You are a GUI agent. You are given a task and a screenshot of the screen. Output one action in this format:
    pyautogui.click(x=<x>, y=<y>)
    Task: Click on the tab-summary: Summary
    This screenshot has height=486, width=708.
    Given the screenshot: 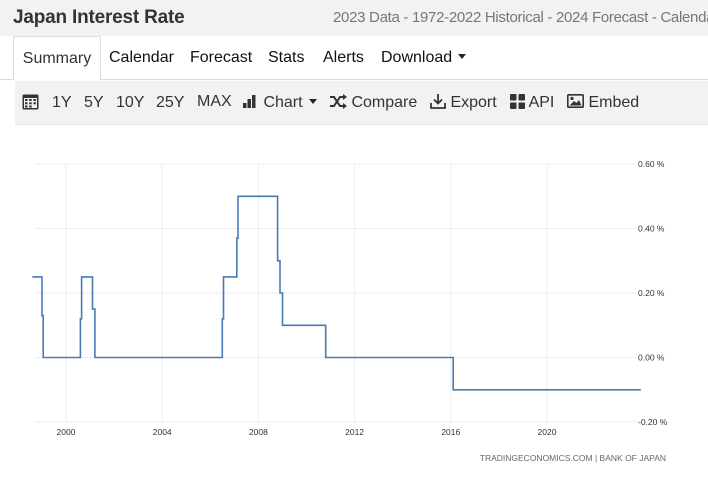 What is the action you would take?
    pyautogui.click(x=57, y=58)
    